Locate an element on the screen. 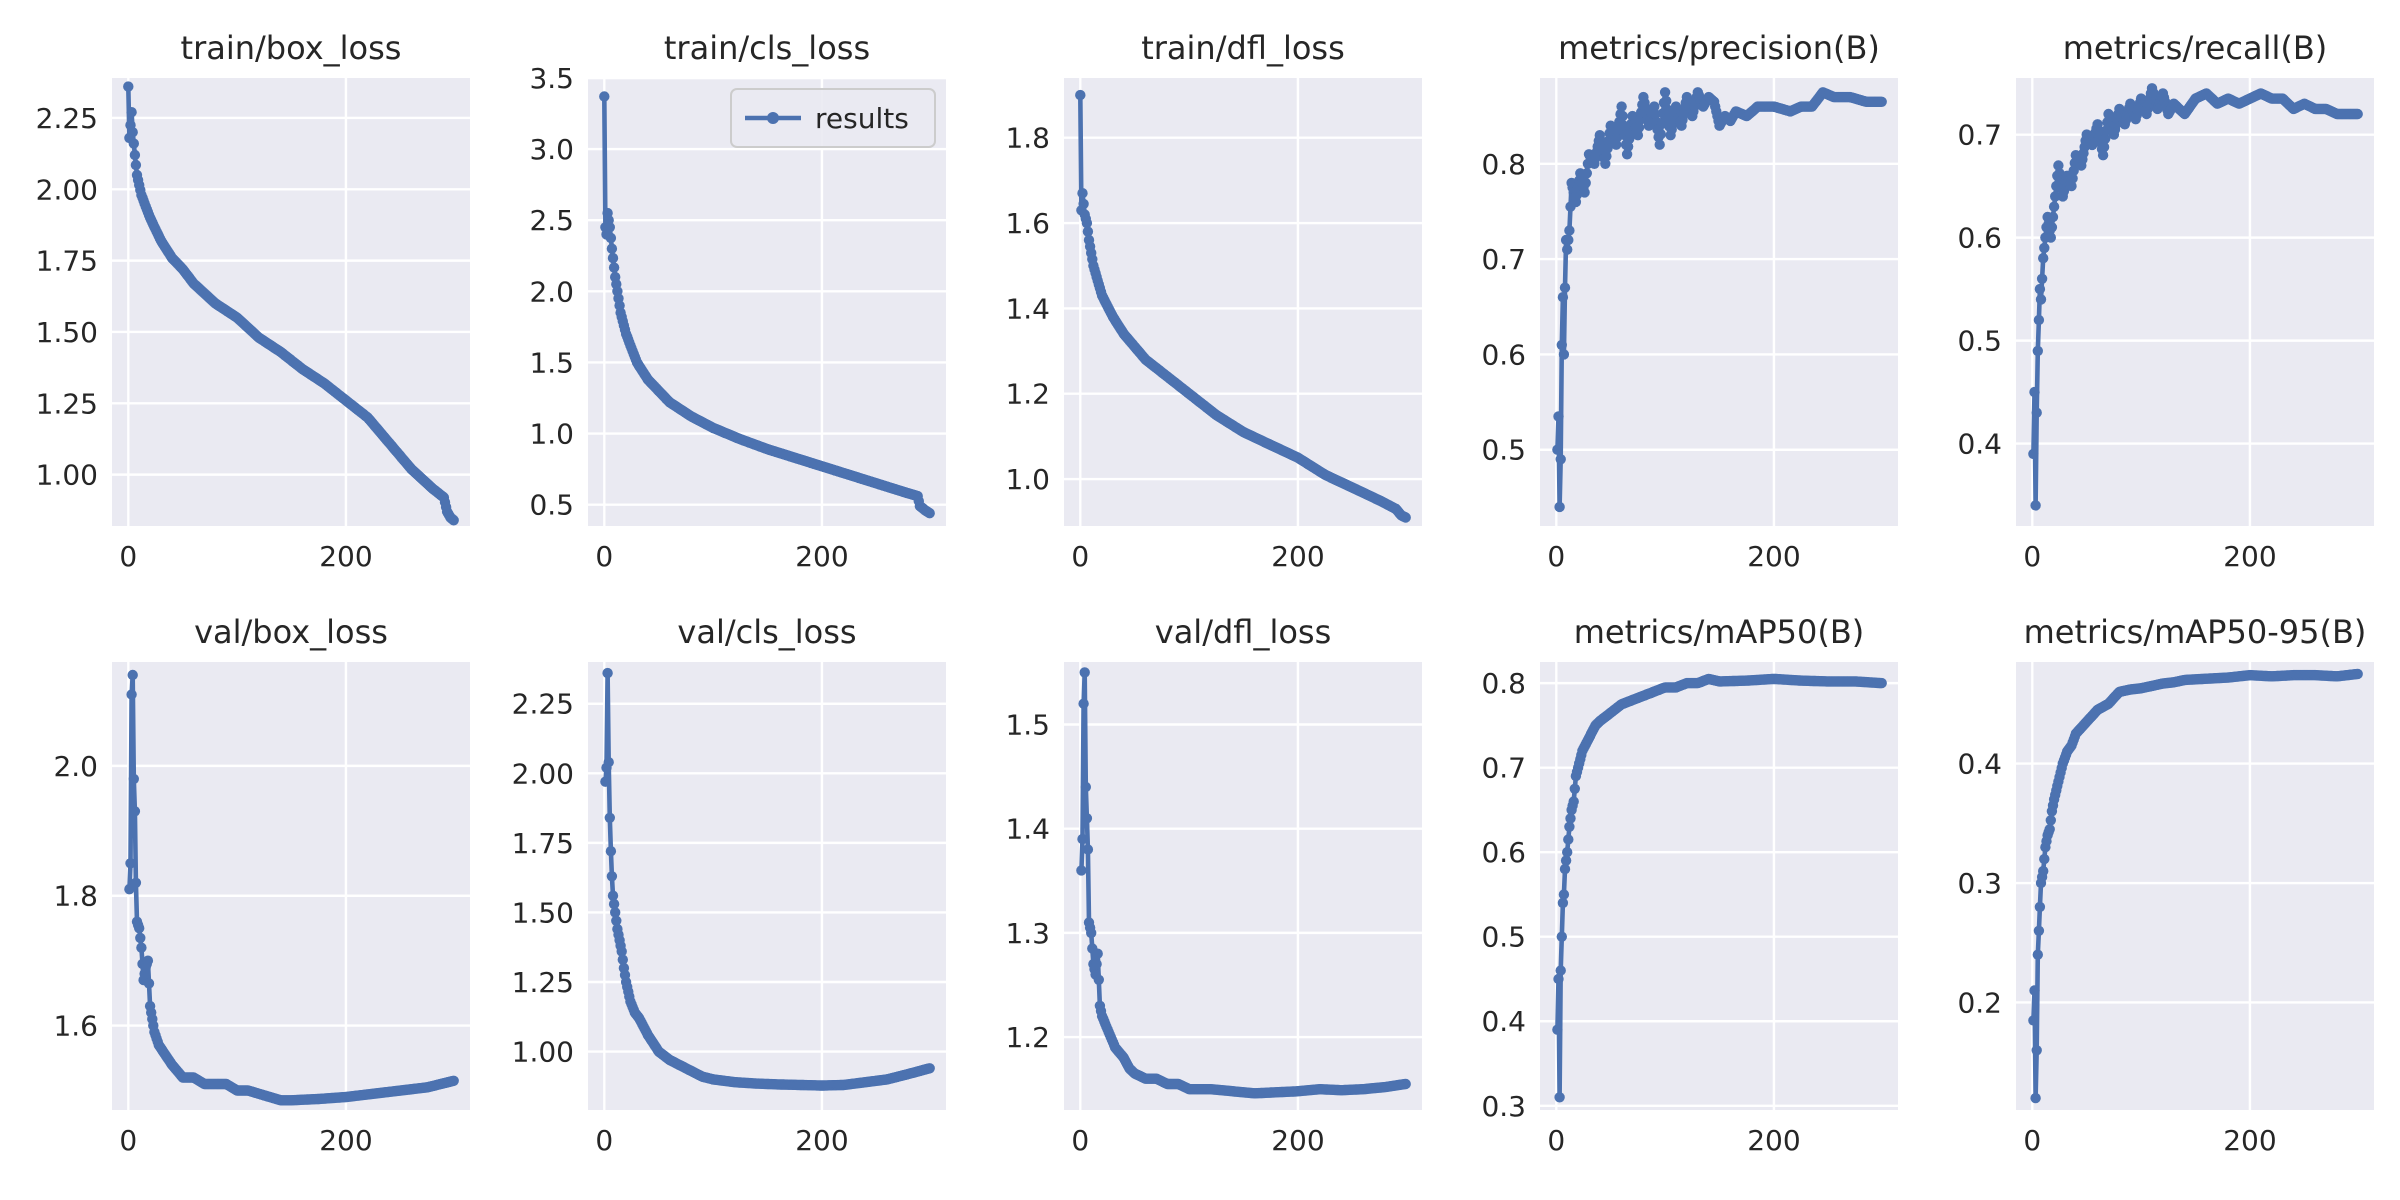  y-tick-label: 0.6 is located at coordinates (1503, 354).